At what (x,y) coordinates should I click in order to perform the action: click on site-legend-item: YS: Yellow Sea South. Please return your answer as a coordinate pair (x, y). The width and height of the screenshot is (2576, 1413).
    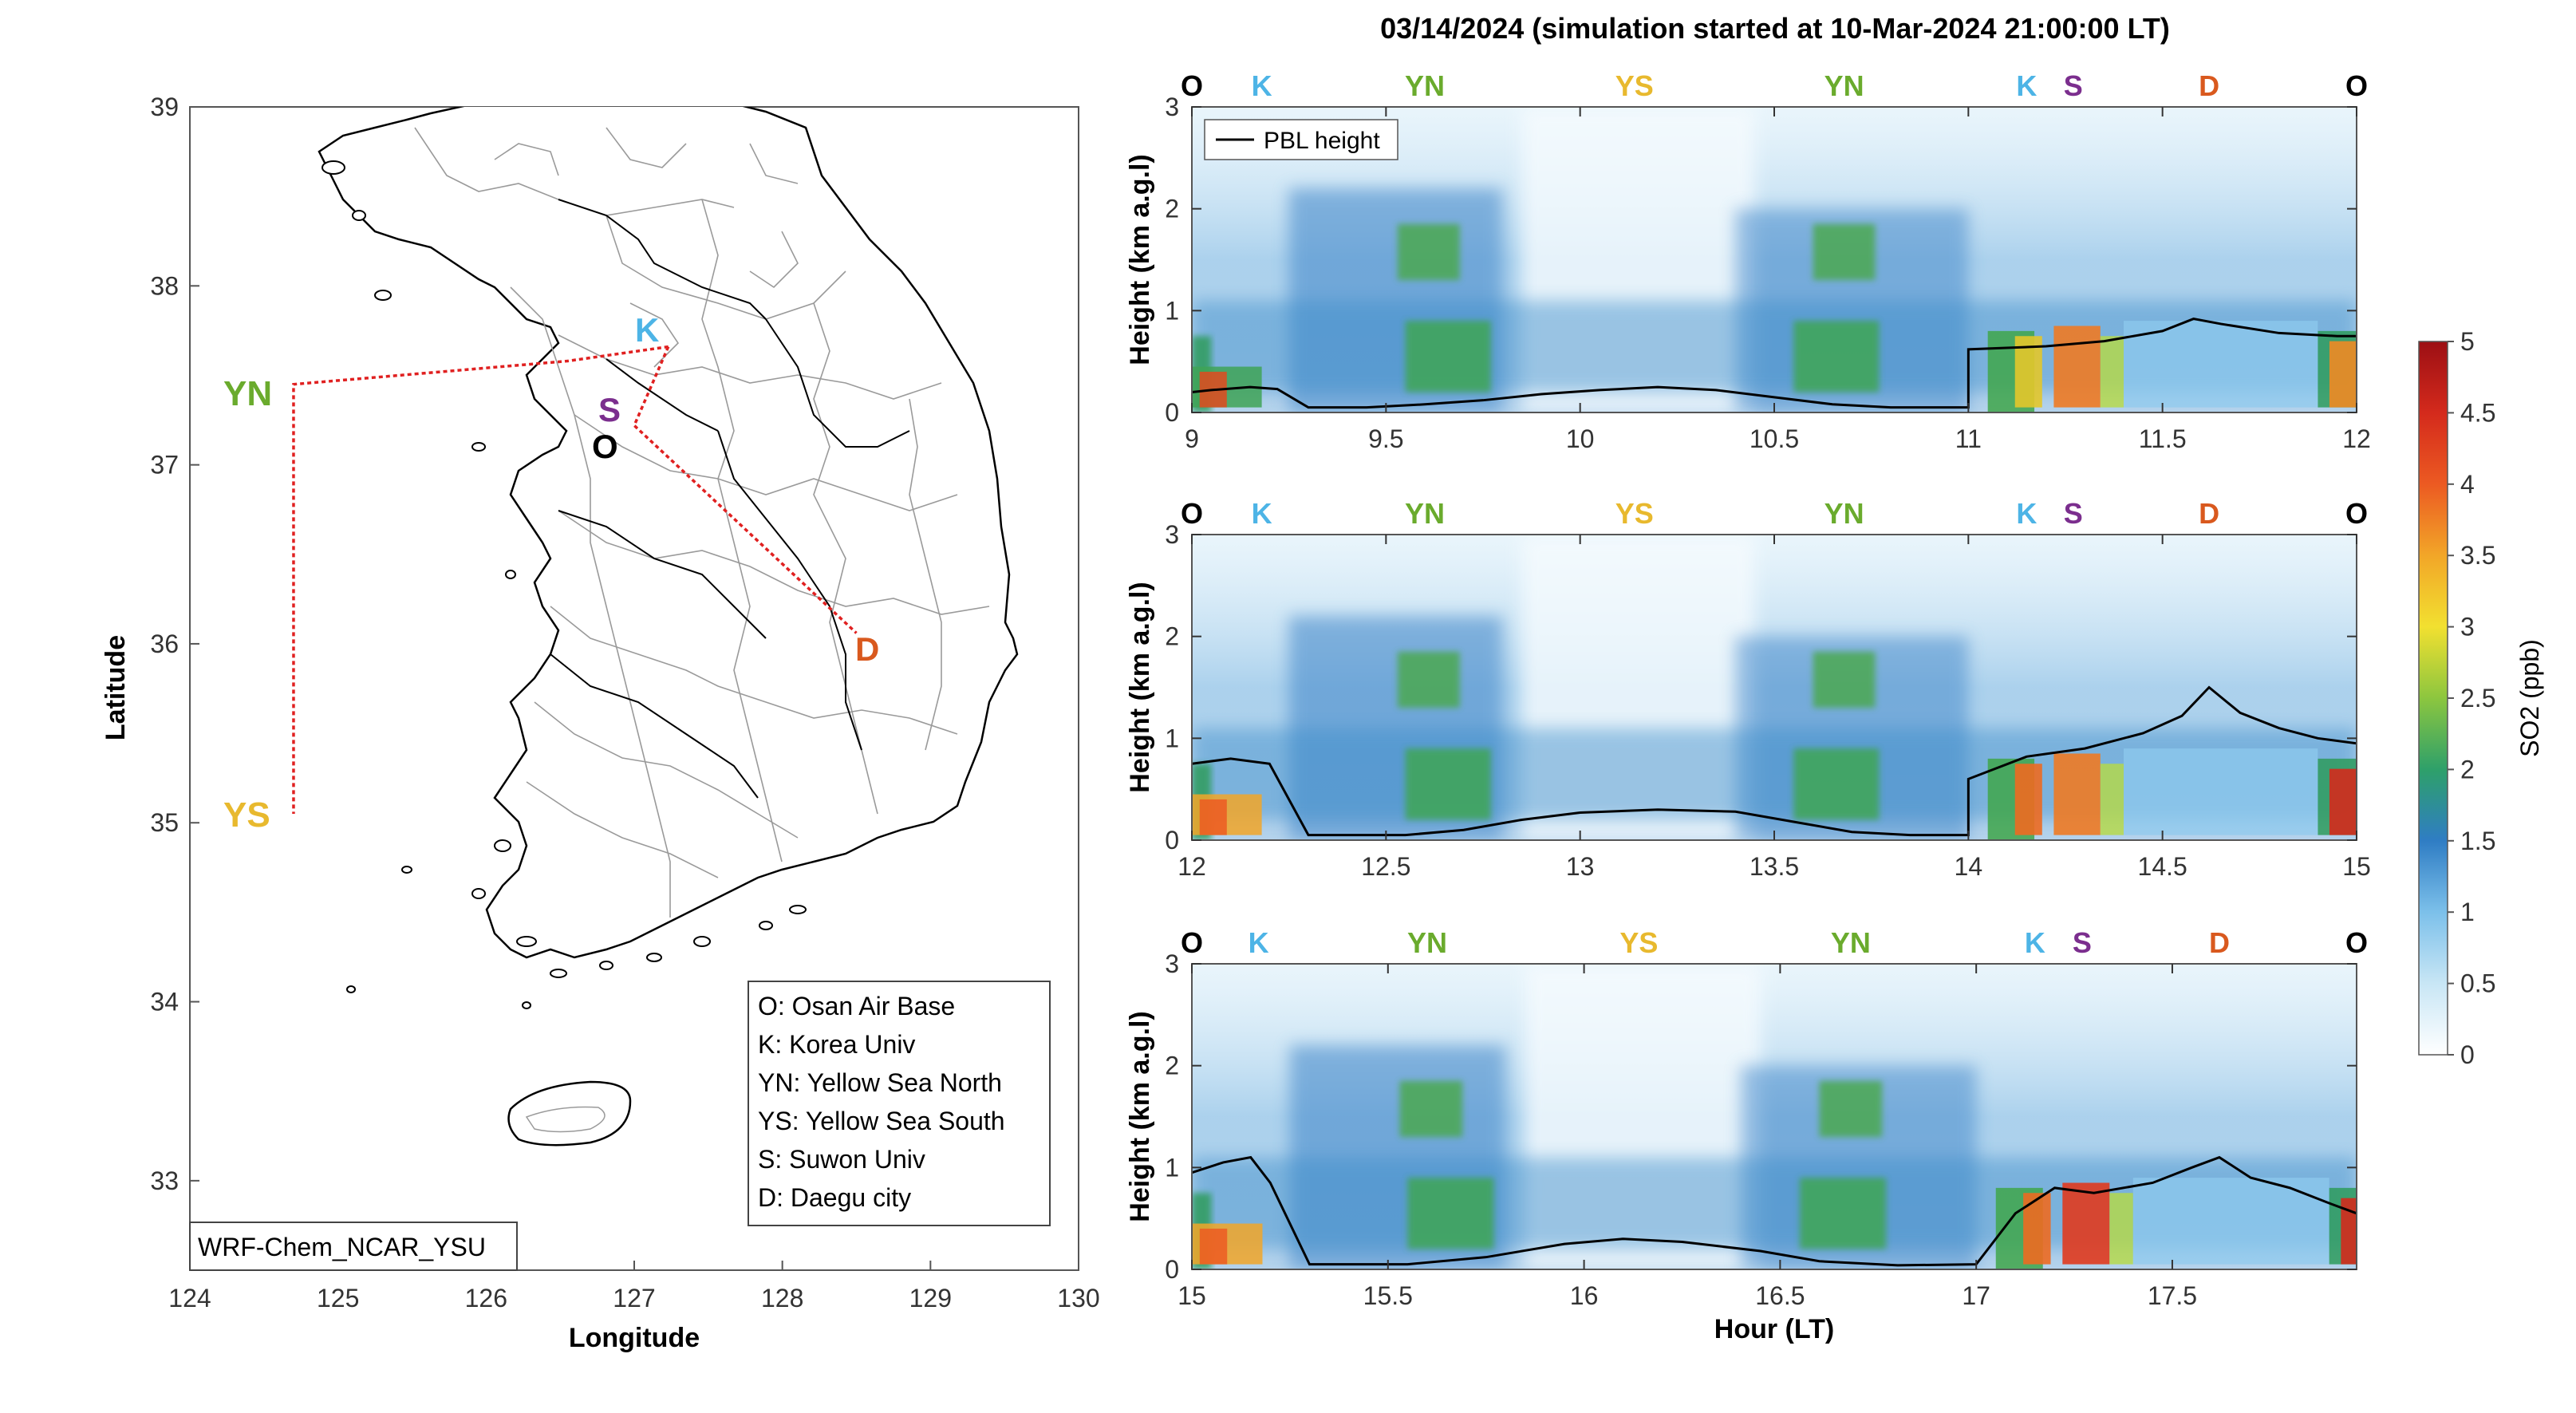
    Looking at the image, I should click on (881, 1121).